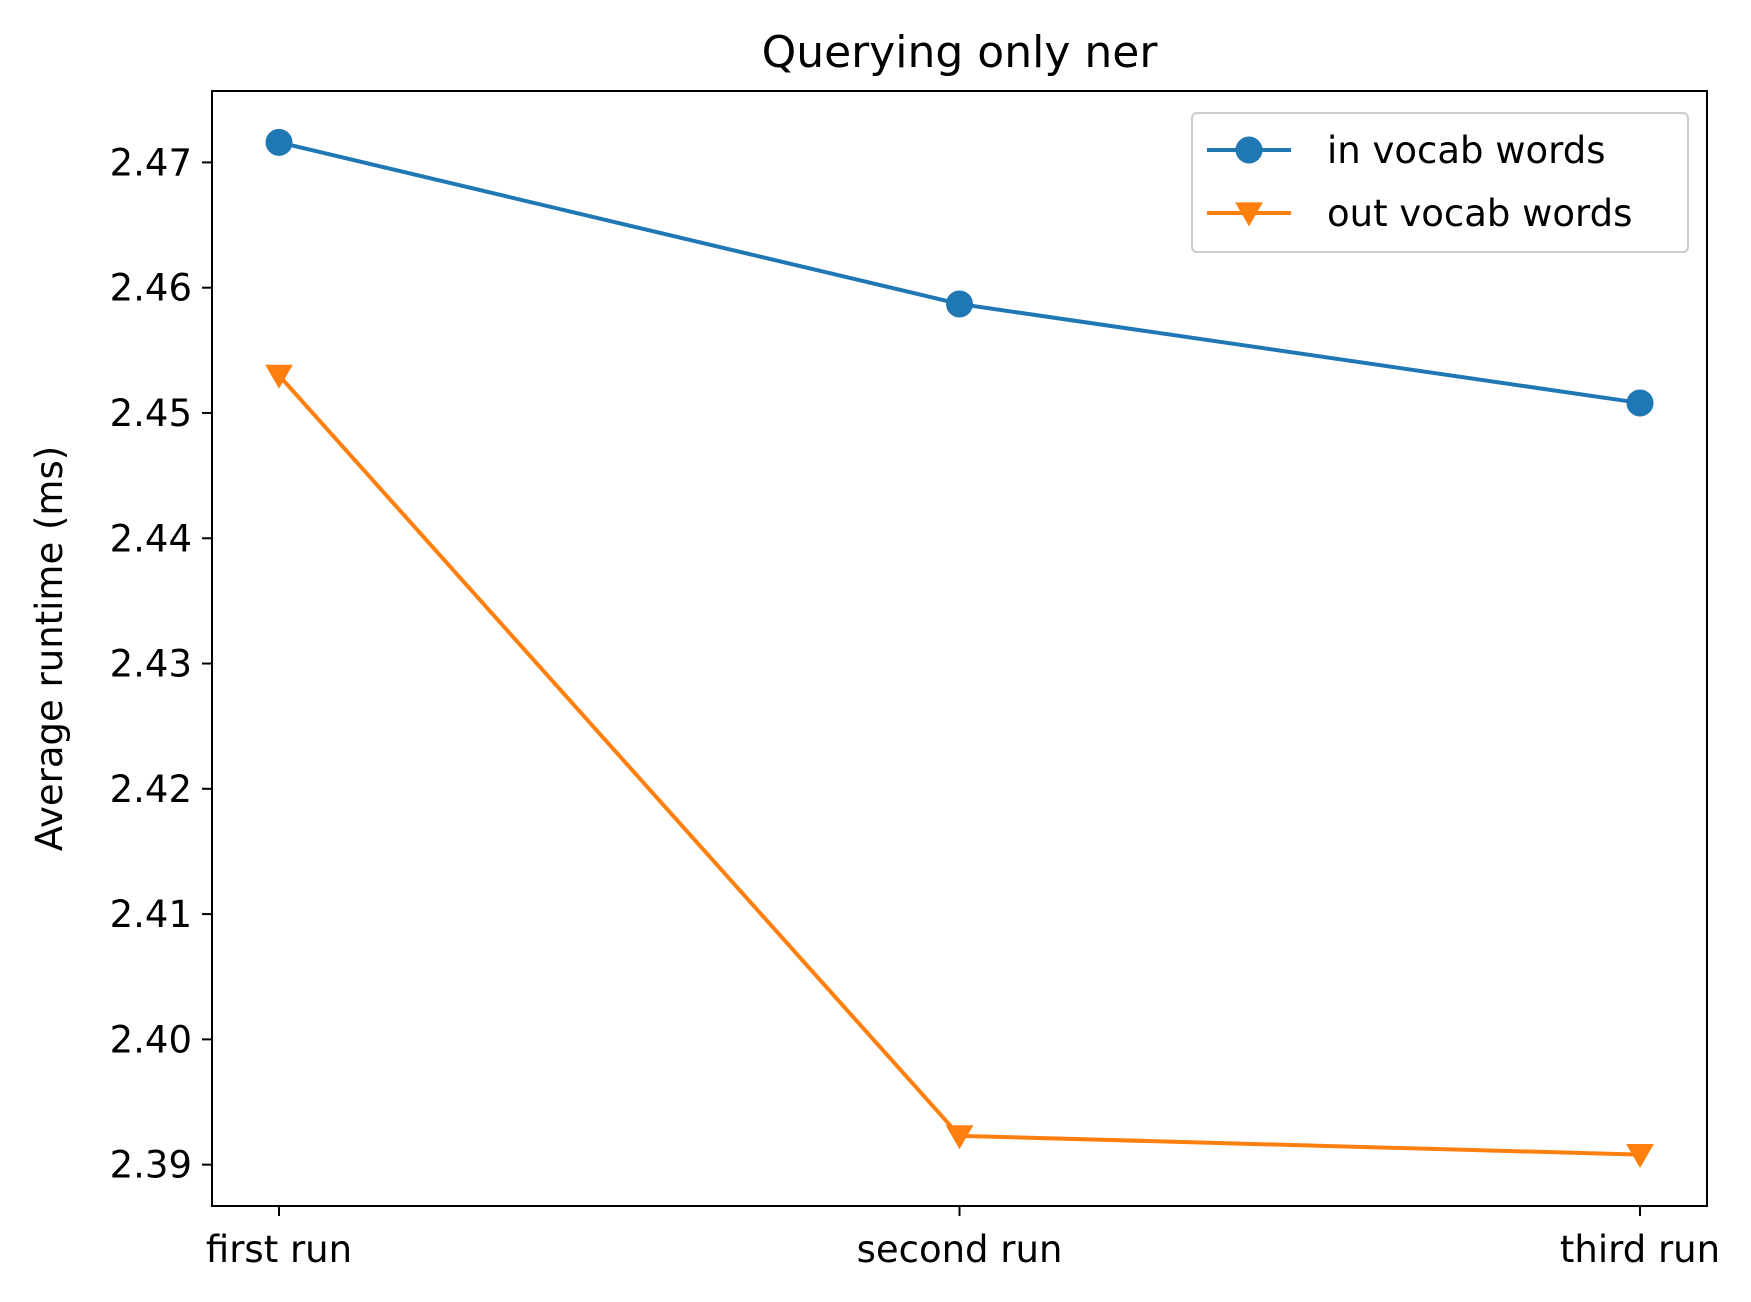 Image resolution: width=1751 pixels, height=1302 pixels. Describe the element at coordinates (1466, 150) in the screenshot. I see `legend-label: in vocab words` at that location.